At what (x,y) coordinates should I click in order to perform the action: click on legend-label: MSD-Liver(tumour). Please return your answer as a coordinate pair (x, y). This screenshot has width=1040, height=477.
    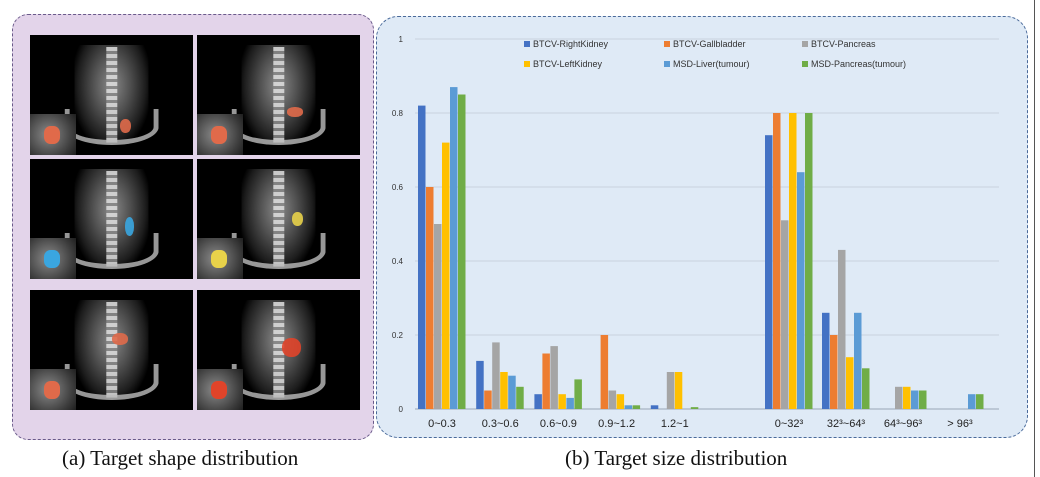
    Looking at the image, I should click on (711, 64).